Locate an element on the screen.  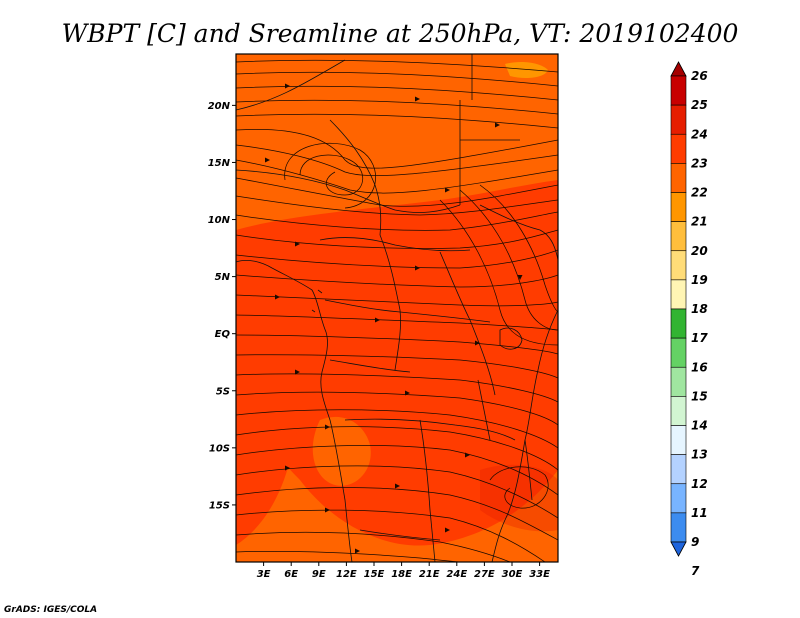
border-sahel is located at coordinates (348, 191).